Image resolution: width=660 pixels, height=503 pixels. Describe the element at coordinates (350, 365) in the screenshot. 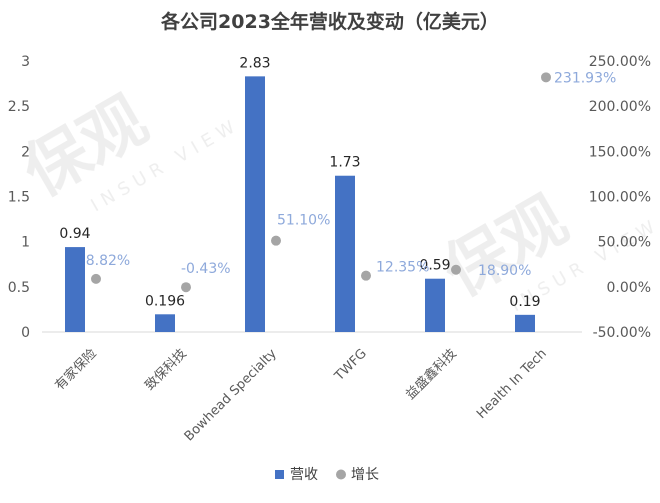

I see `category-label: TWFG` at that location.